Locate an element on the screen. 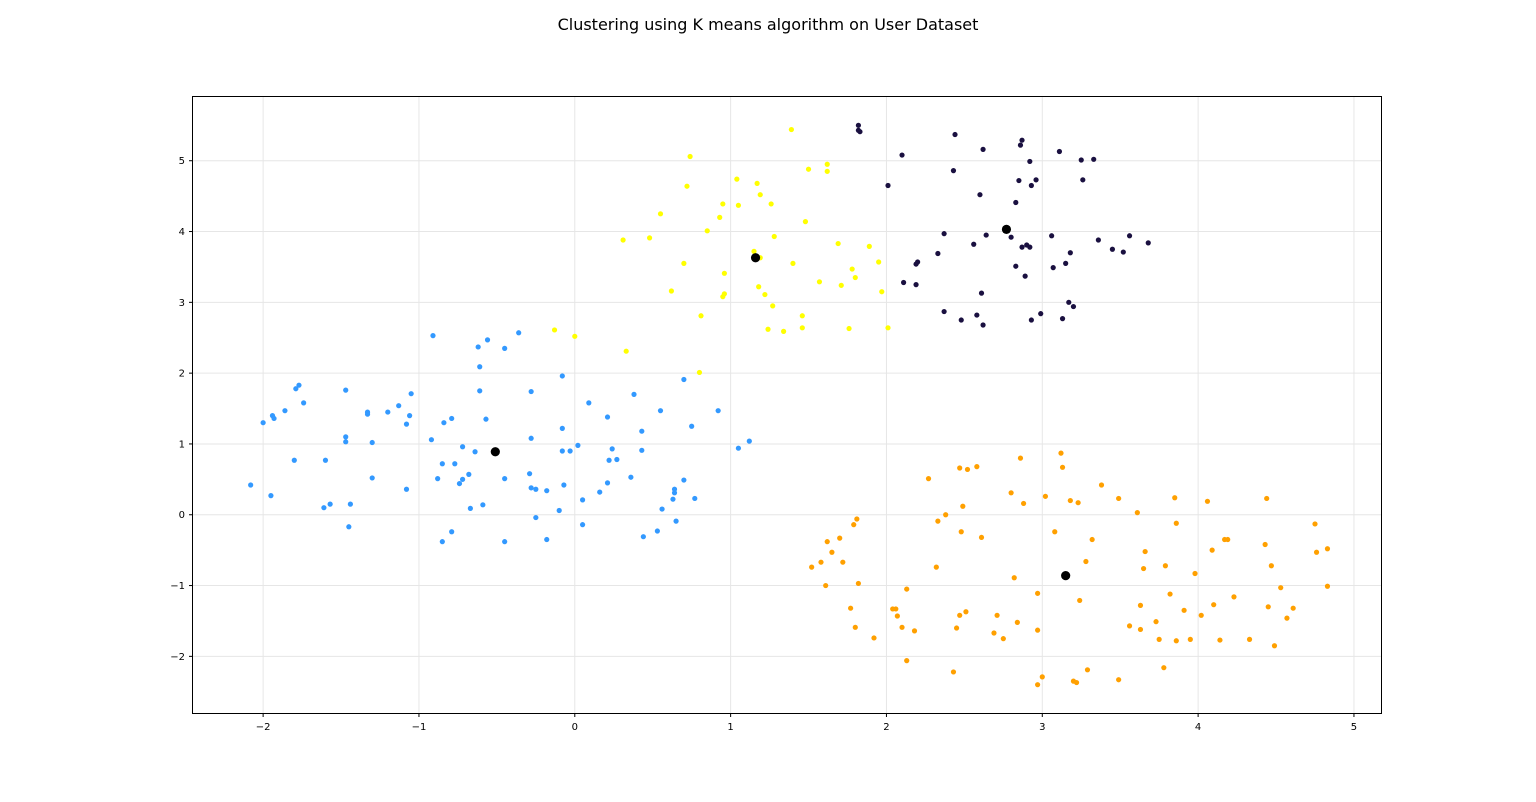 The height and width of the screenshot is (802, 1536). x-tick-label: 0 is located at coordinates (575, 727).